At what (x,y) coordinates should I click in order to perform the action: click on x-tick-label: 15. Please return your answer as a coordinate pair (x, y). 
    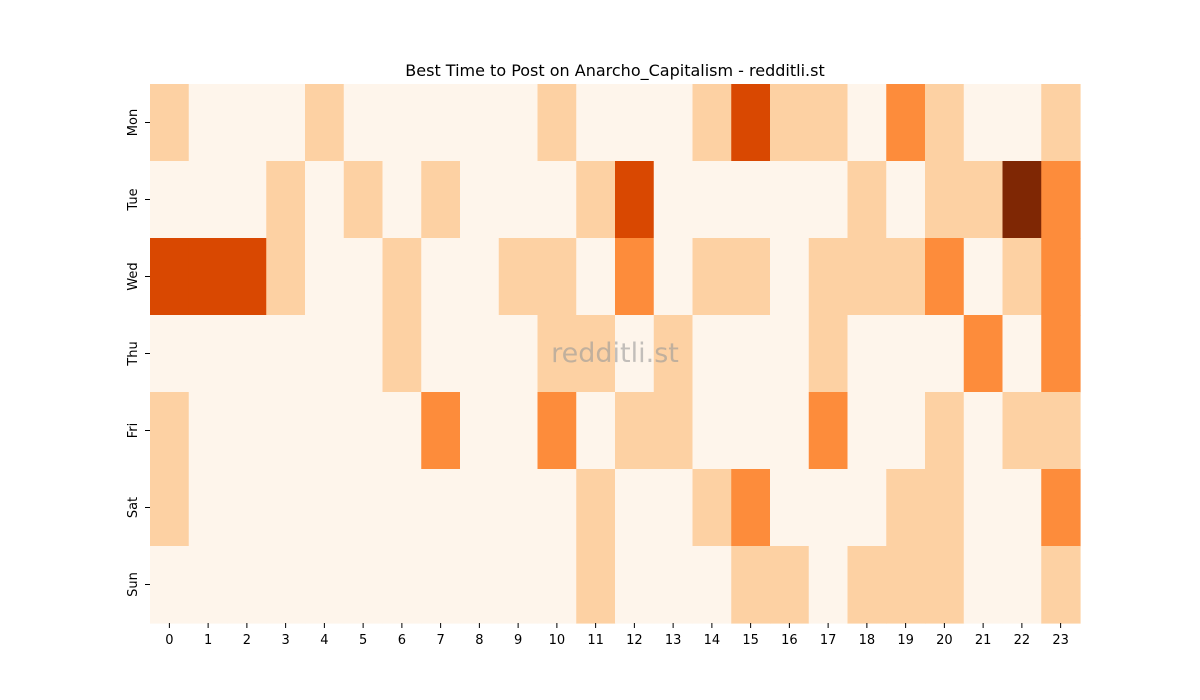
    Looking at the image, I should click on (750, 640).